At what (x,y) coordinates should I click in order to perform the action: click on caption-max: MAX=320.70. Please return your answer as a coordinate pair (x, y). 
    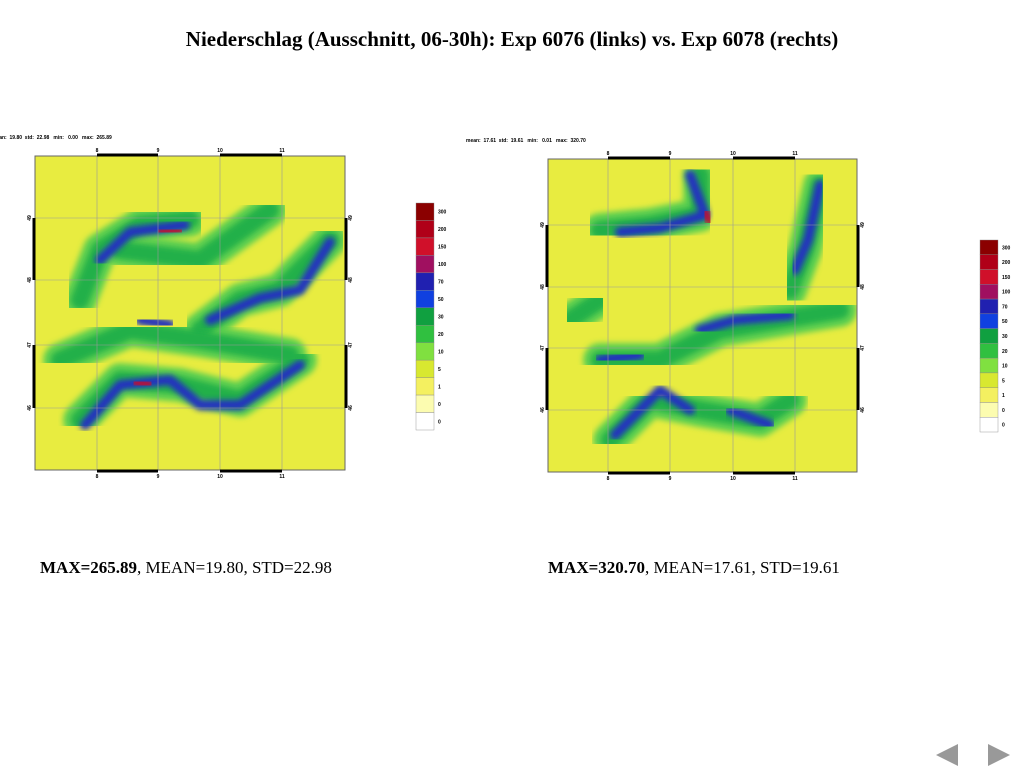
    Looking at the image, I should click on (596, 567).